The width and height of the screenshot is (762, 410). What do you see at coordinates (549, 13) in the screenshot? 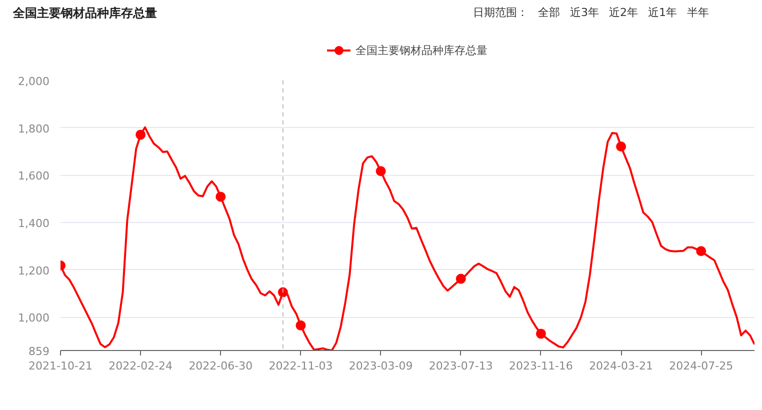
I see `text: 全部` at bounding box center [549, 13].